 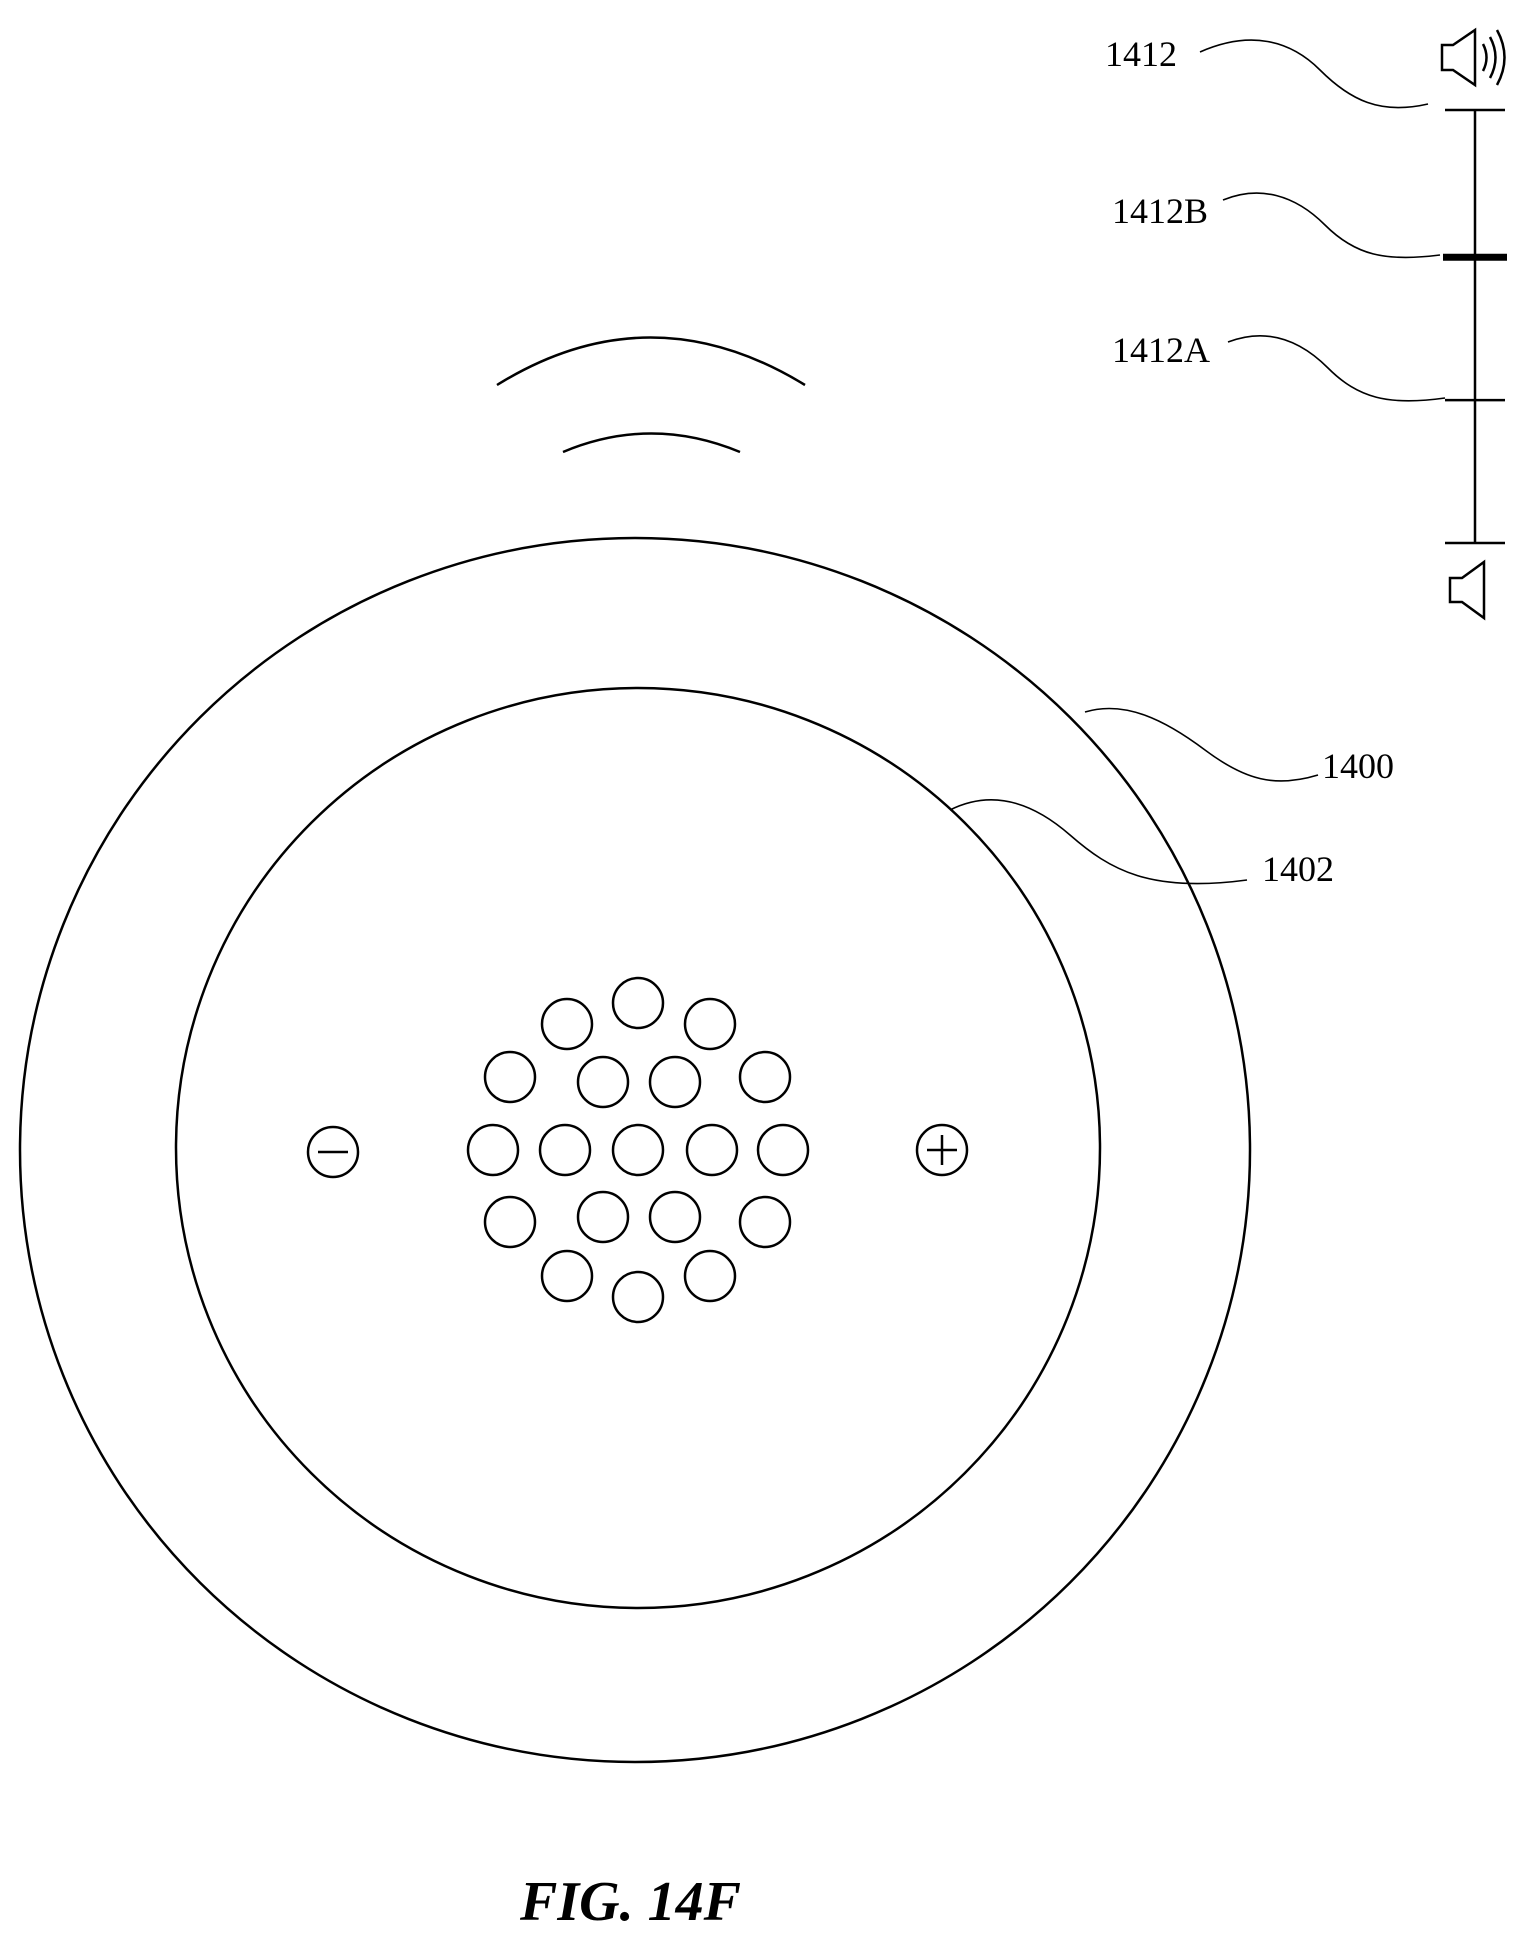 What do you see at coordinates (1473, 57) in the screenshot?
I see `speaker-loud-icon` at bounding box center [1473, 57].